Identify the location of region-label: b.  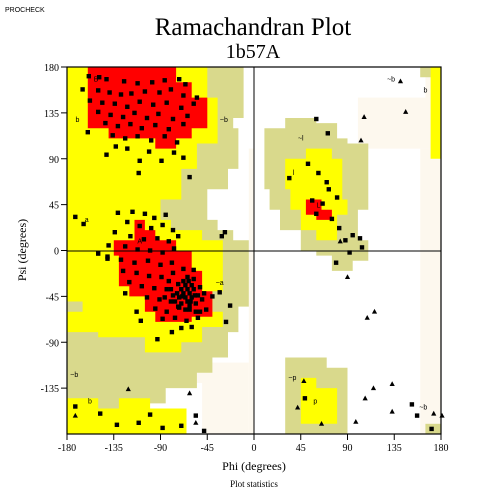
(425, 91).